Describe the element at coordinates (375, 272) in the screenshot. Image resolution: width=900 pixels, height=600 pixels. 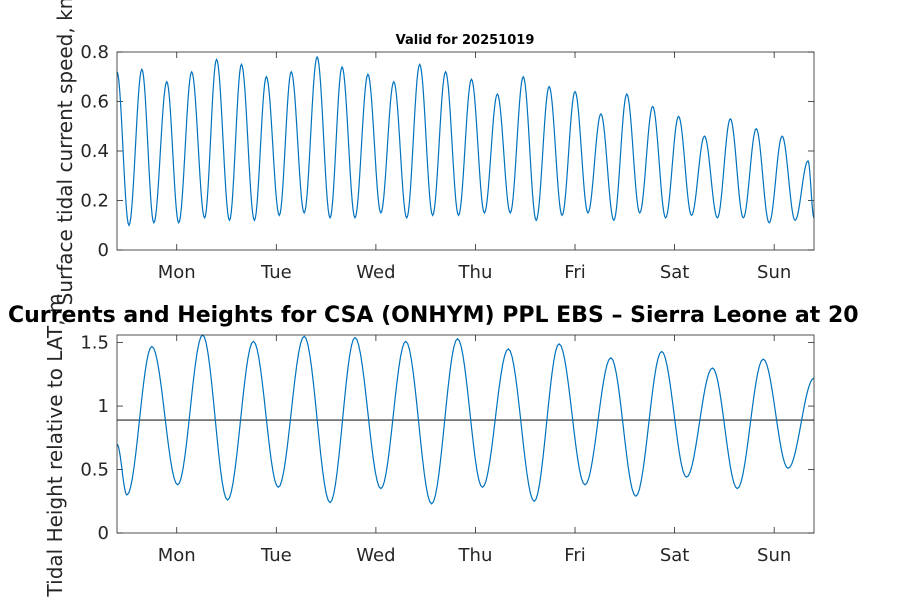
I see `current-speed-xtick-label: Wed` at that location.